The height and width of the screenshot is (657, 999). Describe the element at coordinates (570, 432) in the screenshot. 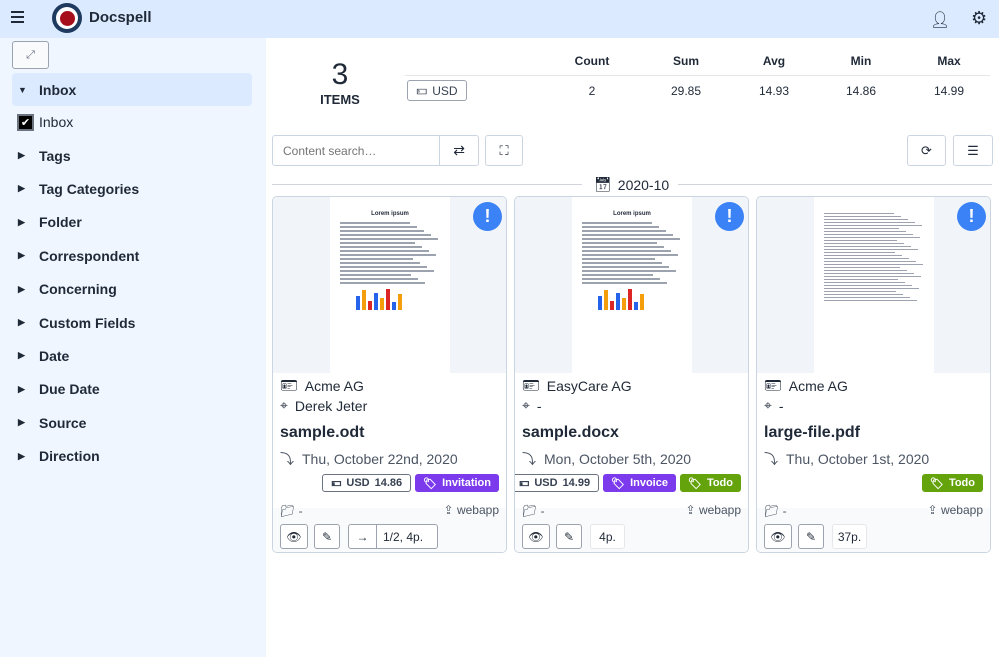

I see `item-name: sample.docx` at that location.